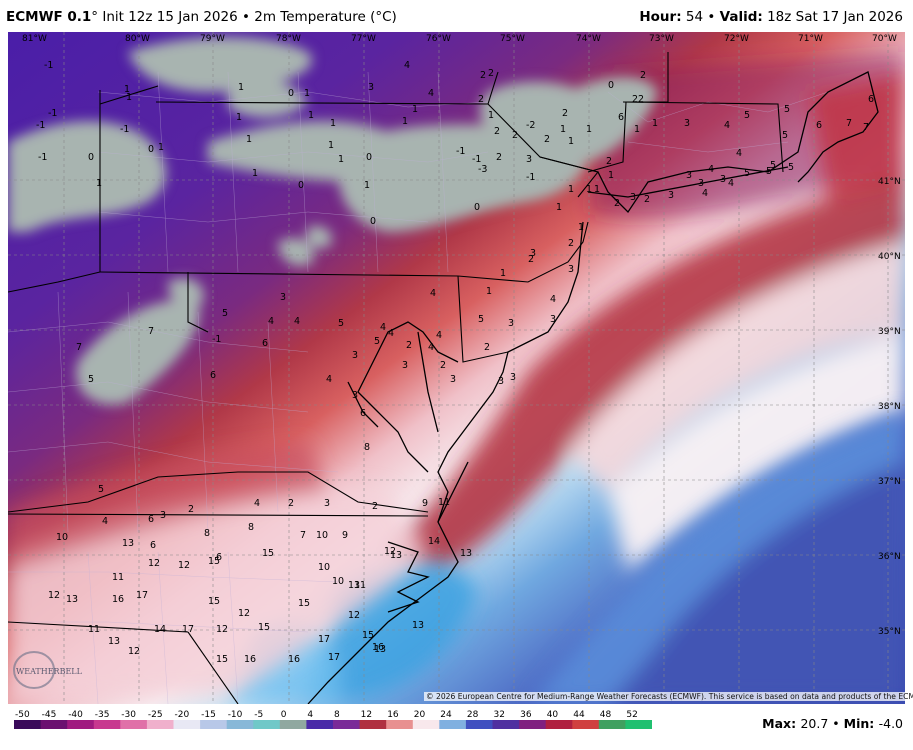 This screenshot has height=750, width=913. What do you see at coordinates (588, 39) in the screenshot?
I see `lon-label: 74°W` at bounding box center [588, 39].